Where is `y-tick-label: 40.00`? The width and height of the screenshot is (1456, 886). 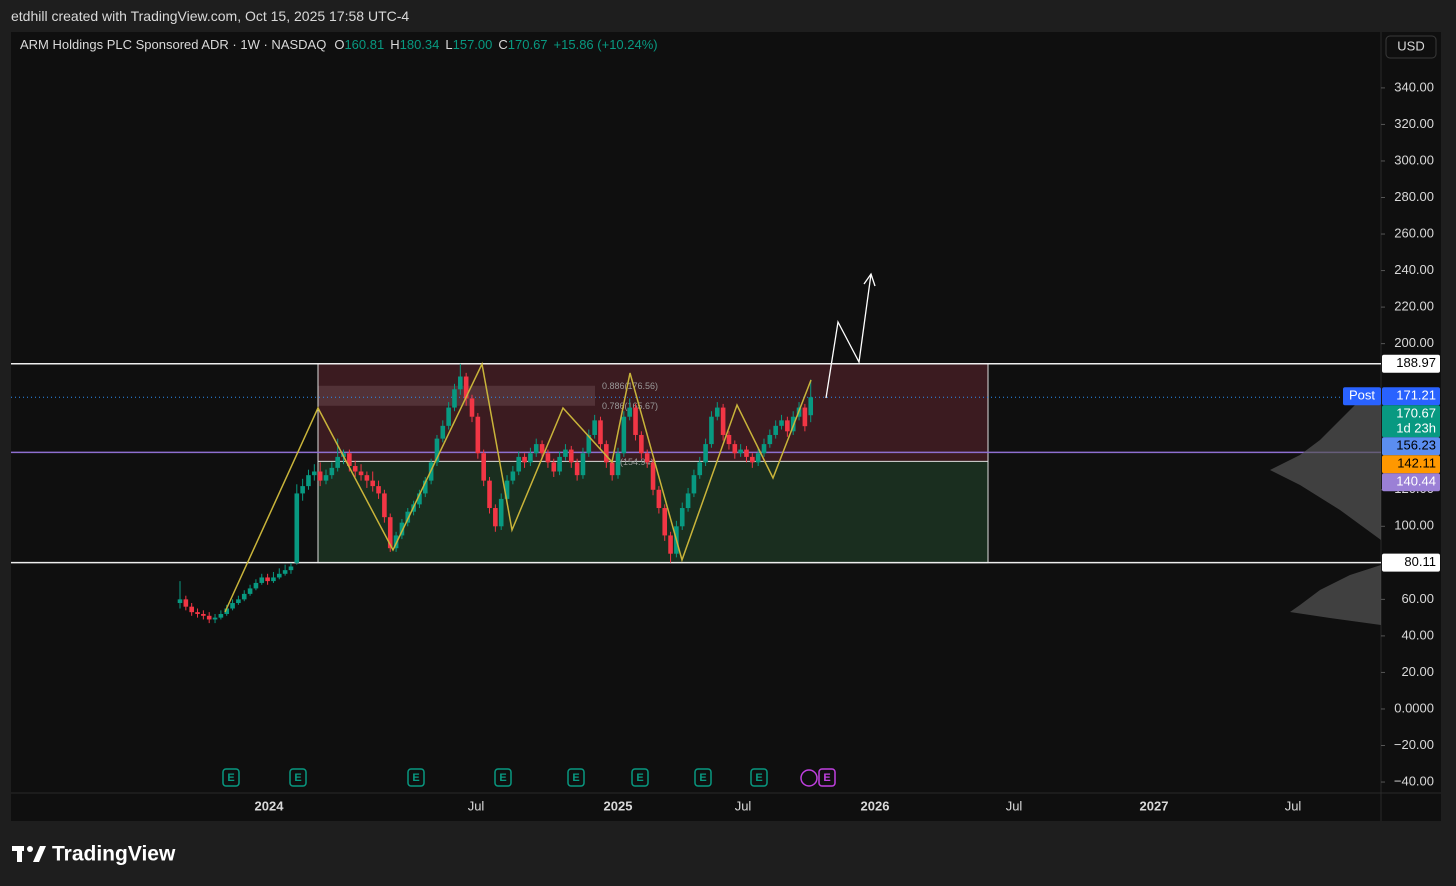 y-tick-label: 40.00 is located at coordinates (1417, 634).